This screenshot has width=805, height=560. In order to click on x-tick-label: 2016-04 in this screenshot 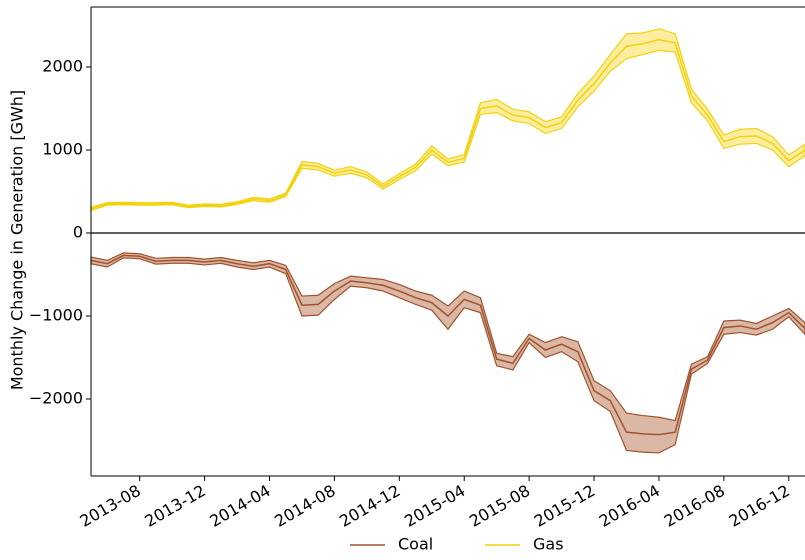, I will do `click(629, 506)`.